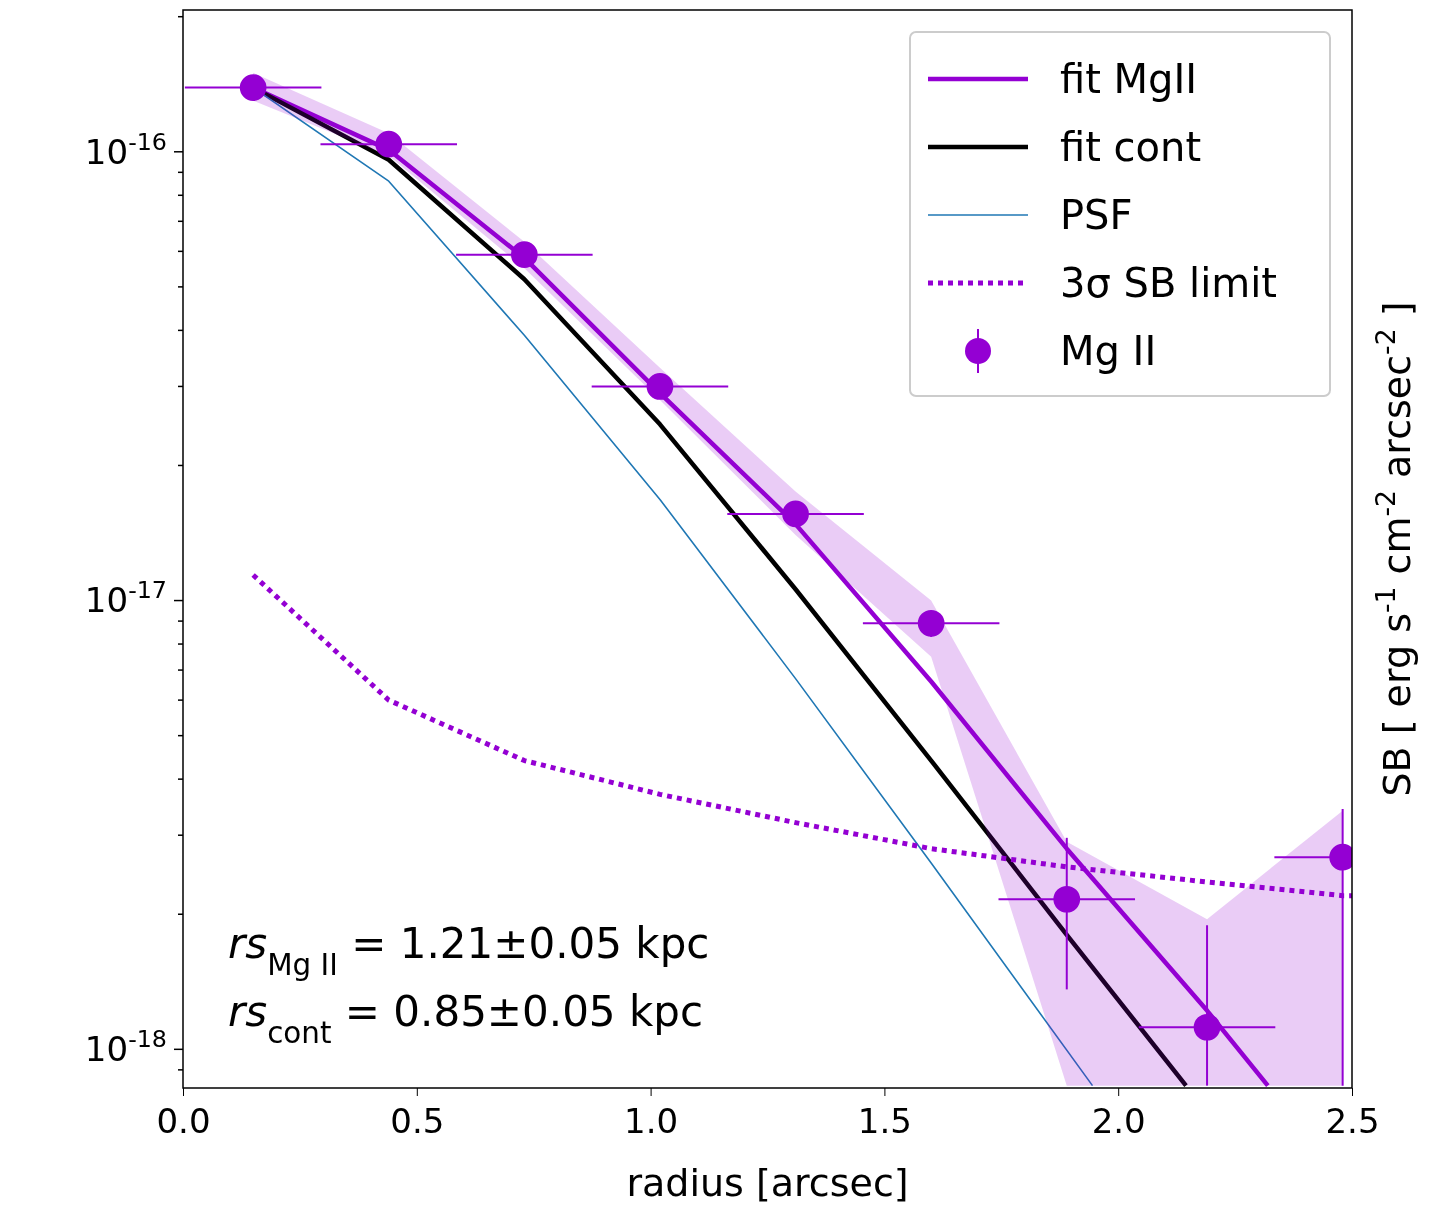 The image size is (1430, 1224). I want to click on y-tick-label: 10$^{-18}$, so click(125, 1047).